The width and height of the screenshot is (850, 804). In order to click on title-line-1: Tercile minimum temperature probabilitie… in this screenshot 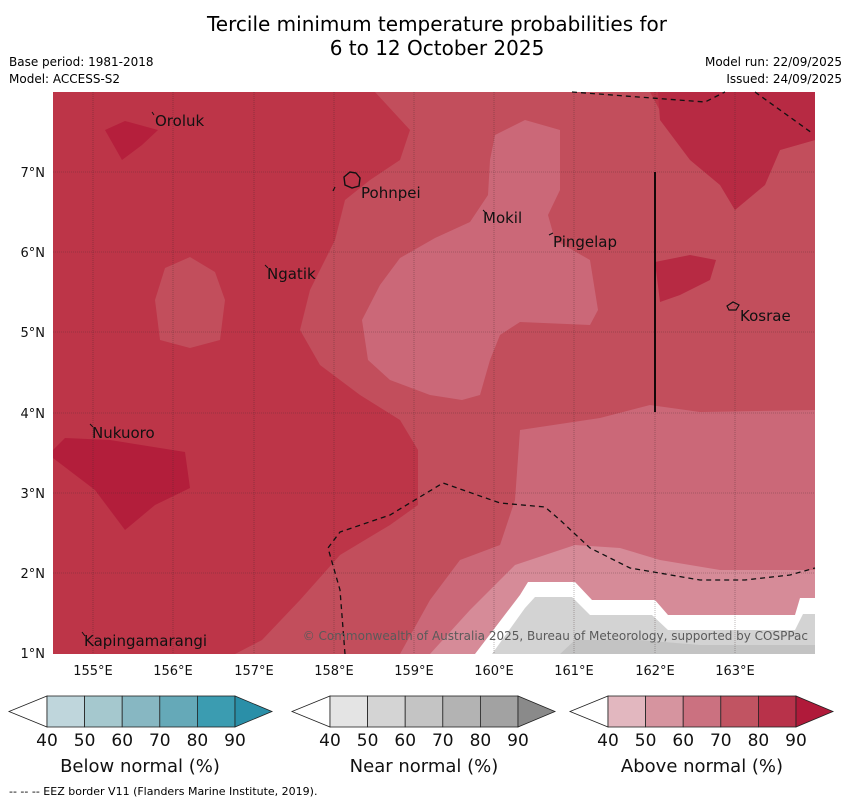, I will do `click(437, 24)`.